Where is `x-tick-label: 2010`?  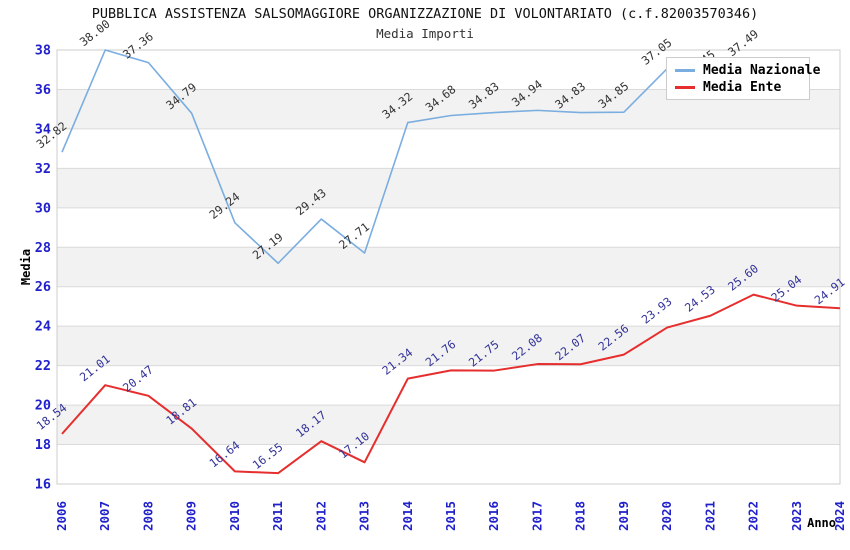
x-tick-label: 2010 is located at coordinates (234, 516).